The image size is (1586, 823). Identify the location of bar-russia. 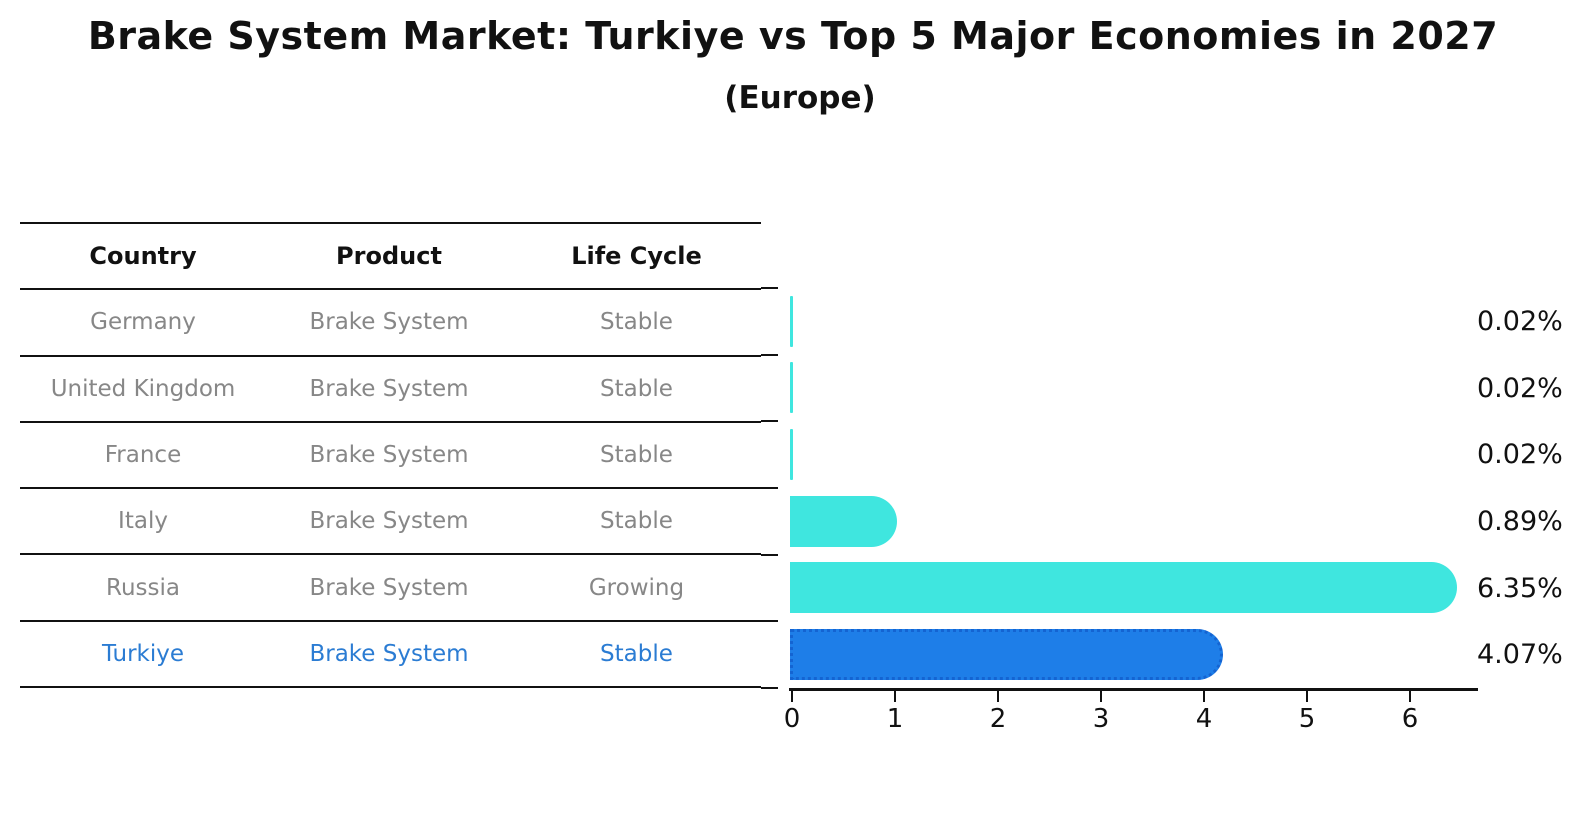
(1124, 588).